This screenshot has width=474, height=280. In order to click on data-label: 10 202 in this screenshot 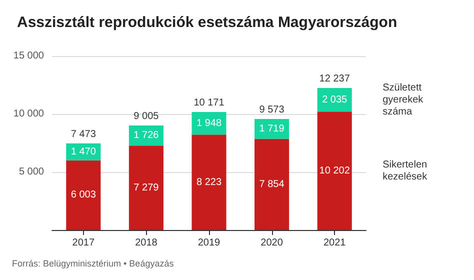, I will do `click(334, 170)`.